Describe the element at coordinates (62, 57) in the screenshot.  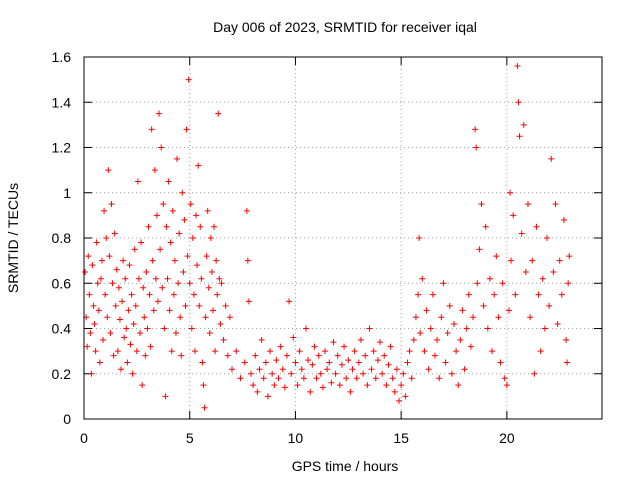
I see `y-tick-label: 1.6` at that location.